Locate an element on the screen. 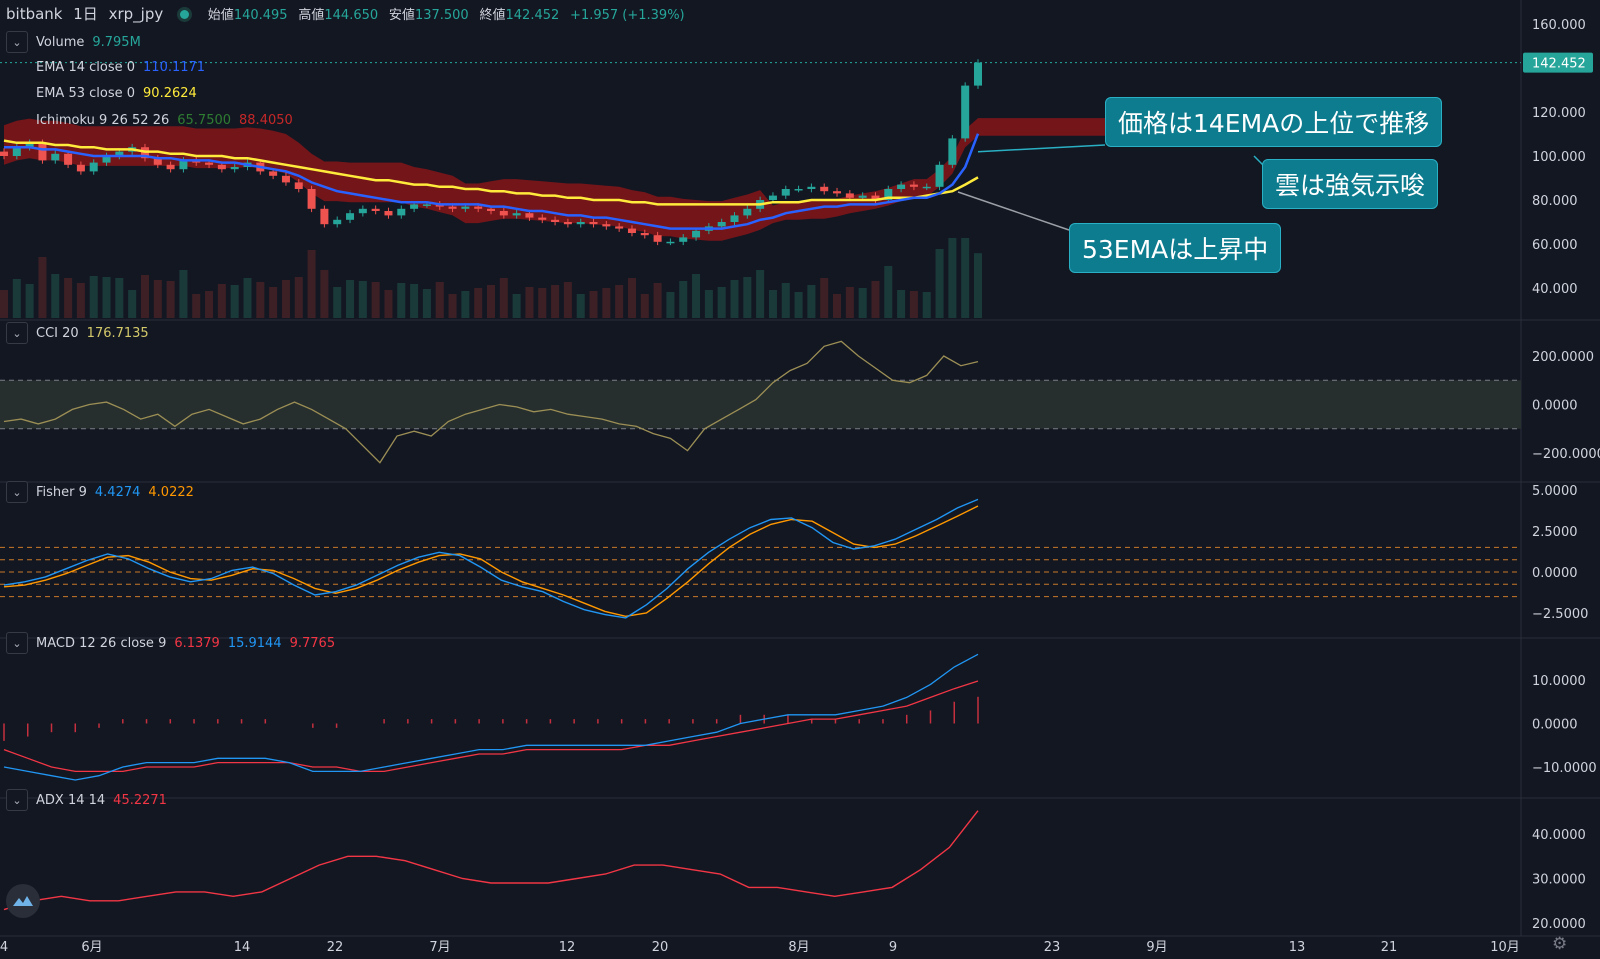 The width and height of the screenshot is (1600, 959). exchange-name: bitbank is located at coordinates (34, 14).